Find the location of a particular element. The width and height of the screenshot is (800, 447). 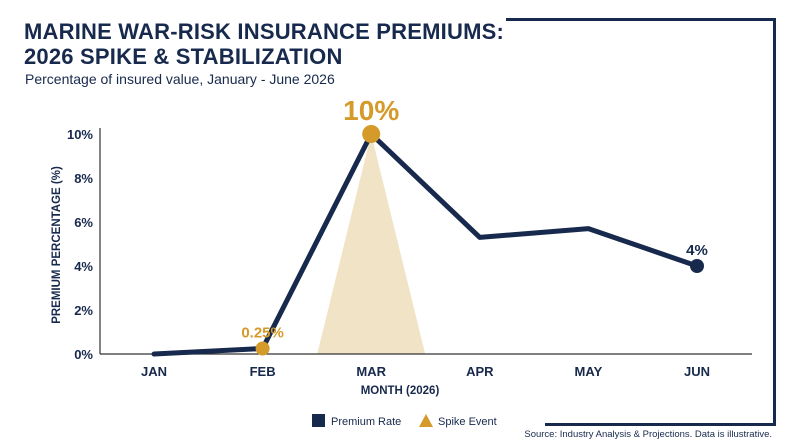

y-tick-label: 2% is located at coordinates (83, 310).